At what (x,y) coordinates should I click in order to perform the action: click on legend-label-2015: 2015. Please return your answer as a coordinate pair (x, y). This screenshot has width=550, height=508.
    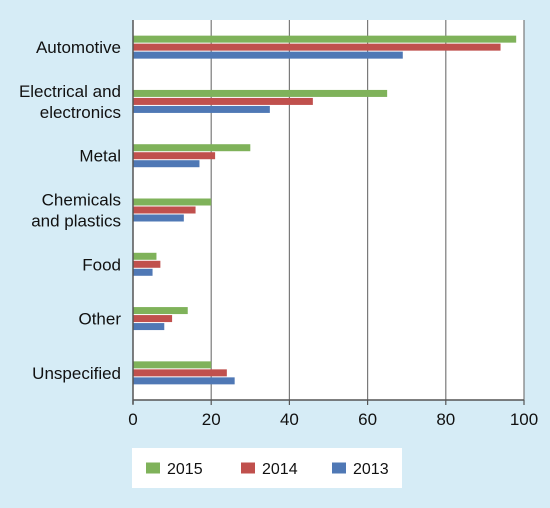
    Looking at the image, I should click on (185, 469).